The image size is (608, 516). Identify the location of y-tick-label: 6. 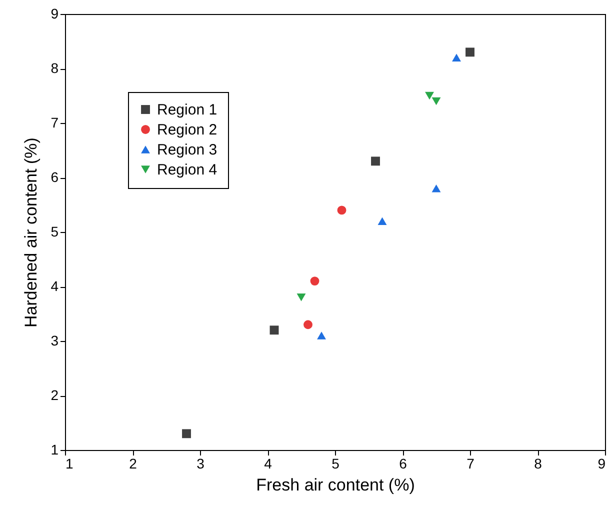
(54, 177).